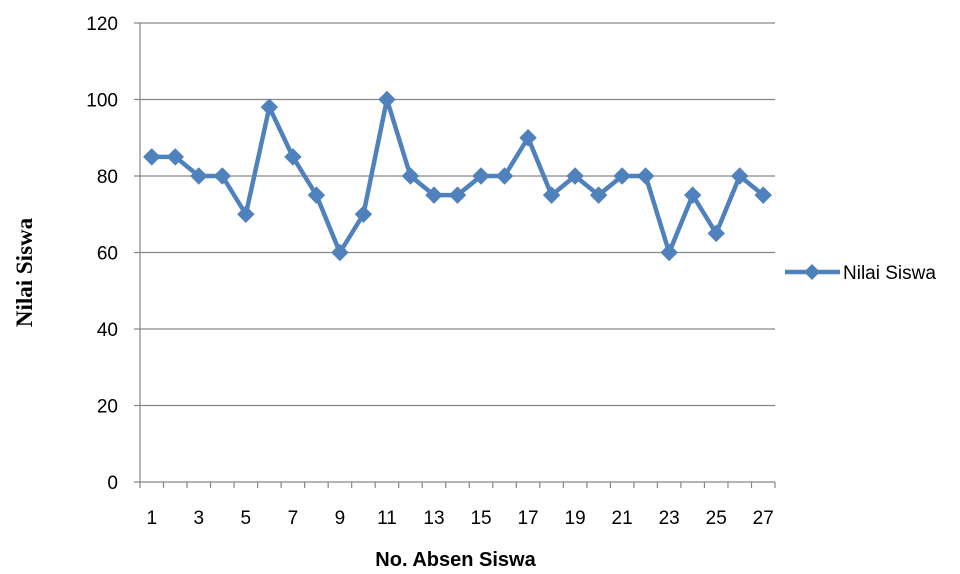 This screenshot has width=960, height=574. What do you see at coordinates (199, 518) in the screenshot?
I see `x-tick-label-3: 3` at bounding box center [199, 518].